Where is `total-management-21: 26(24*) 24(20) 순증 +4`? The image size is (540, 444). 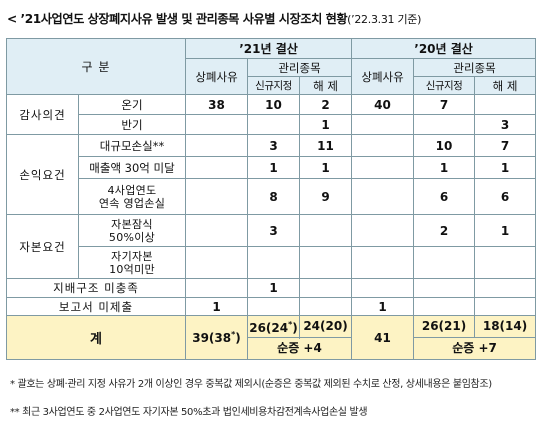
total-management-21: 26(24*) 24(20) 순증 +4 is located at coordinates (299, 337).